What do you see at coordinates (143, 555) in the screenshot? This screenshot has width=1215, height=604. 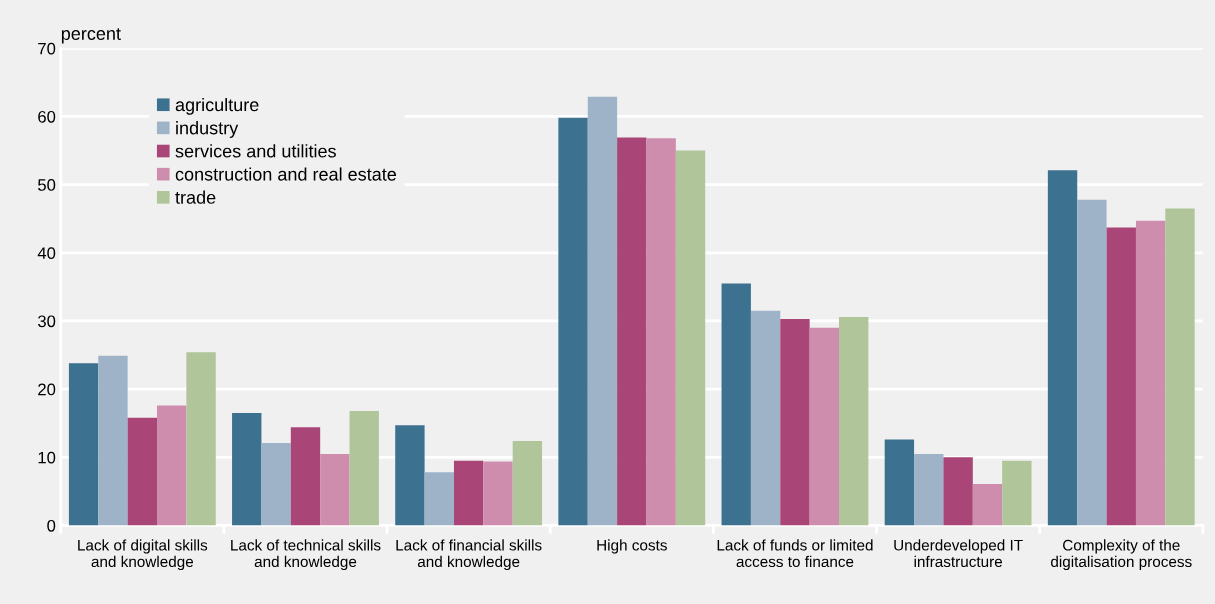 I see `x-tick-label: Lack of digital skills and knowledge` at bounding box center [143, 555].